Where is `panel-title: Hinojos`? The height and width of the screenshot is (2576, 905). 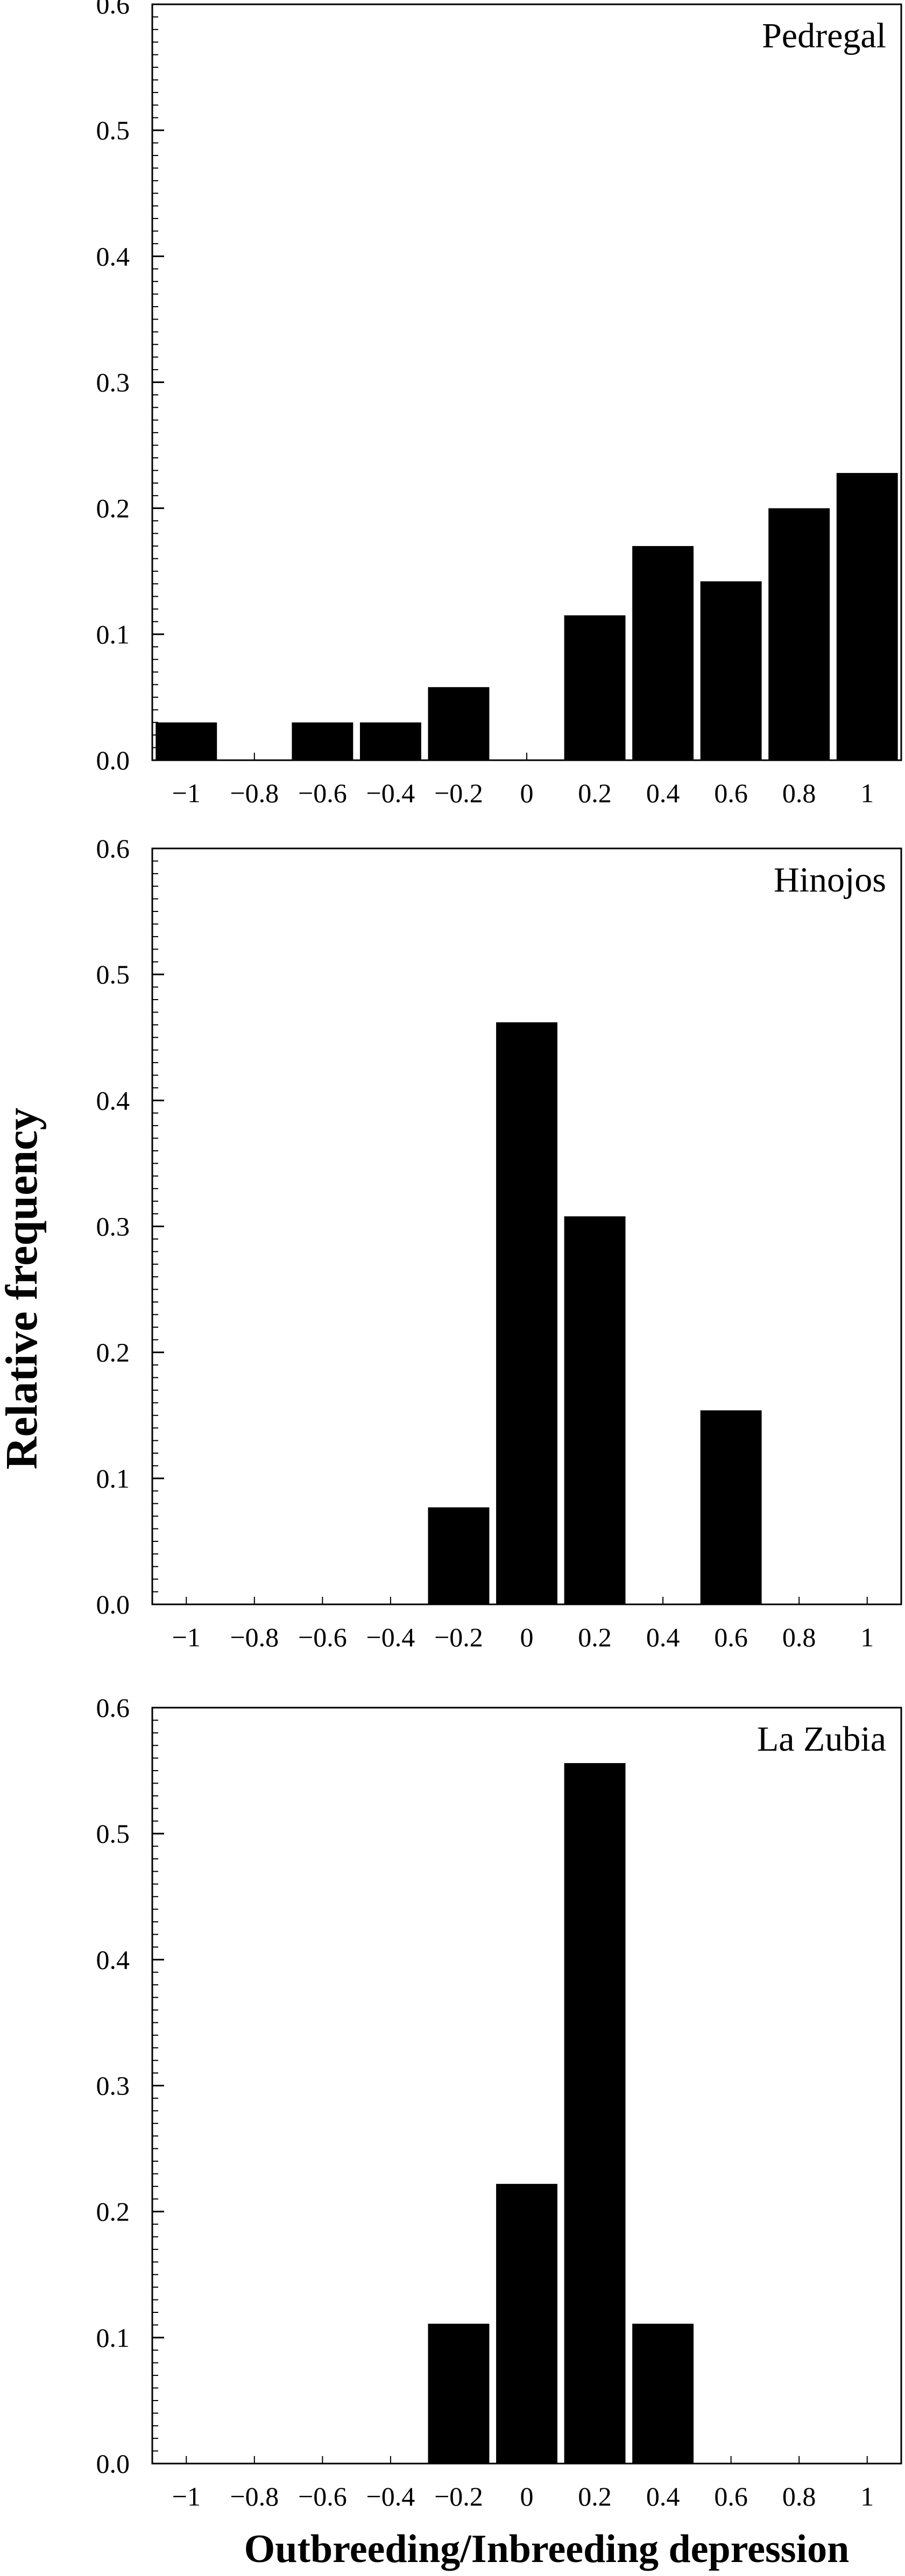
panel-title: Hinojos is located at coordinates (830, 880).